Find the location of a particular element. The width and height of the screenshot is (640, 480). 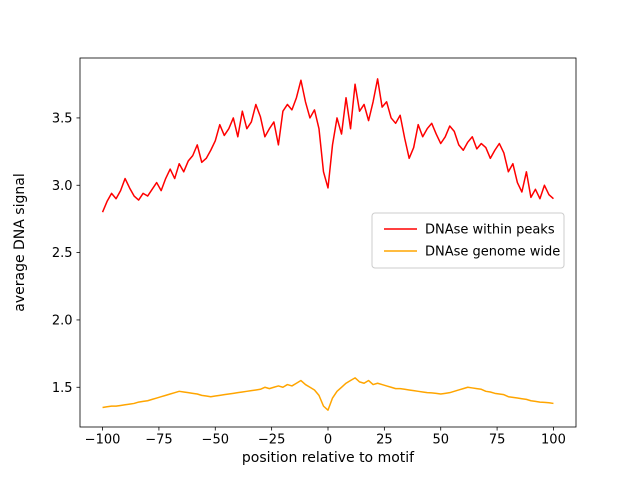

y-tick-label: 1.5 is located at coordinates (62, 388).